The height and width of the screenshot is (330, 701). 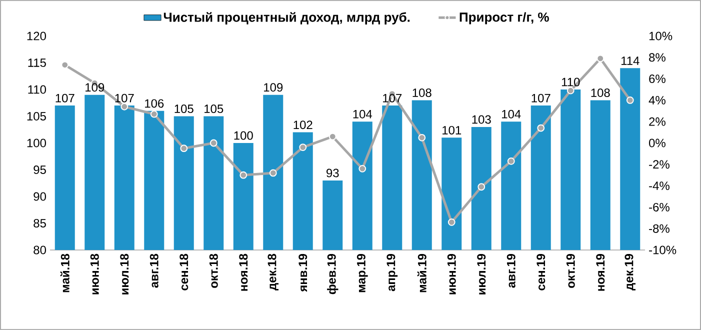 I want to click on y-tick-label: 110, so click(x=37, y=89).